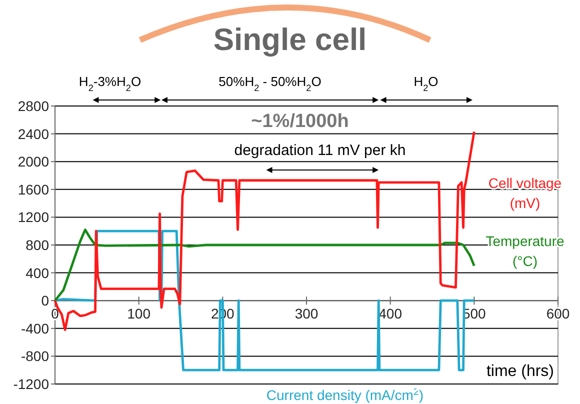  Describe the element at coordinates (34, 134) in the screenshot. I see `y-tick-label: 2400` at that location.